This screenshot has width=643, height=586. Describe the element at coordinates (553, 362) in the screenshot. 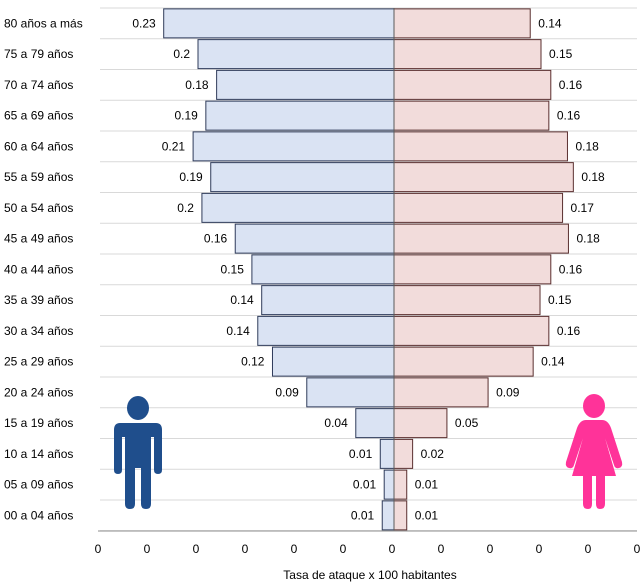

I see `data-label-female: 0.14` at that location.